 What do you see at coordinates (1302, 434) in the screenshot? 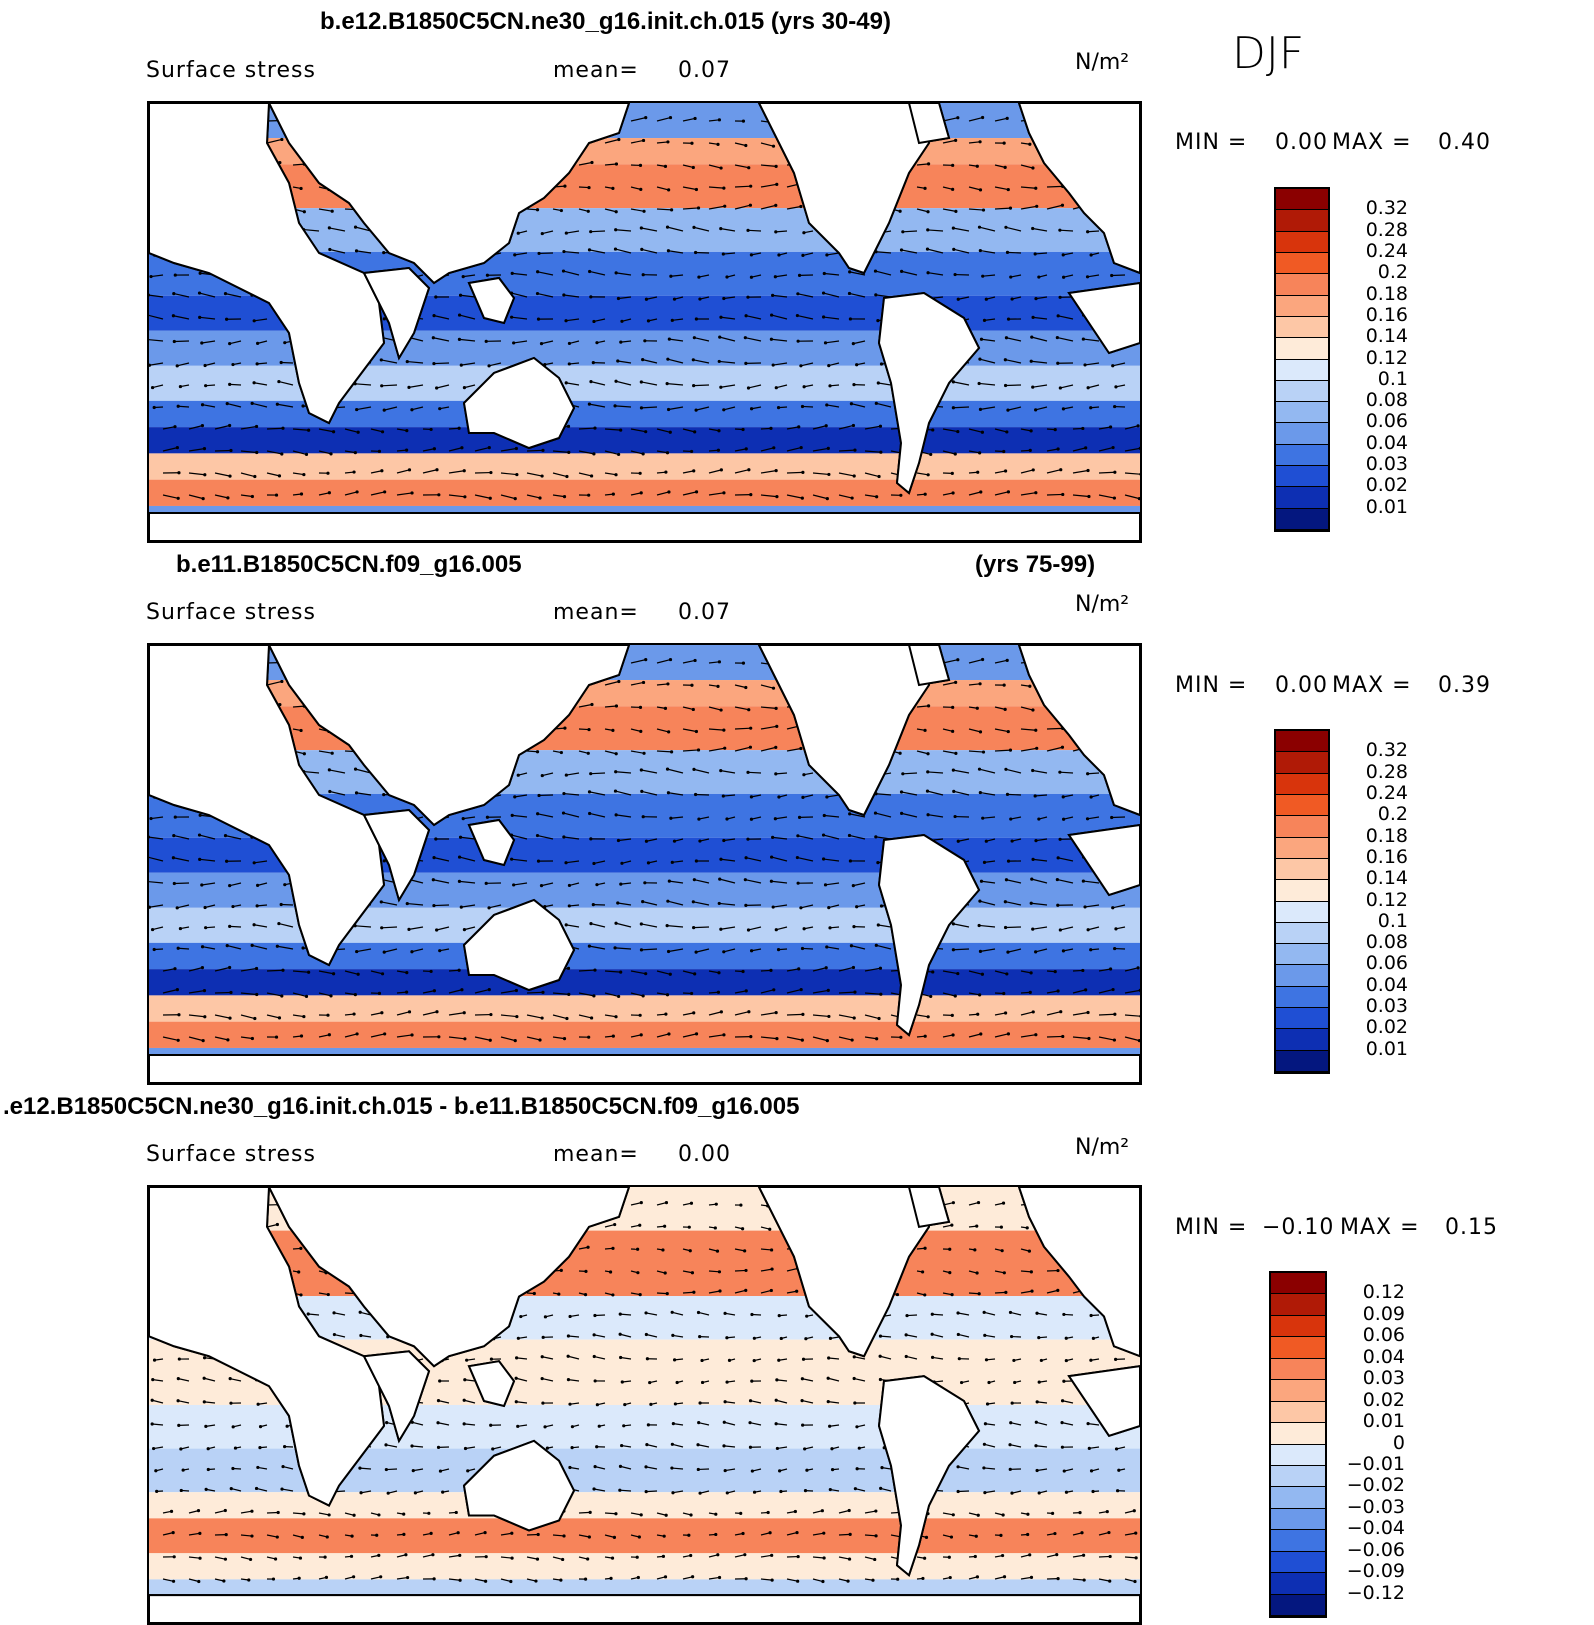
I see `panel1-colorbar-swatch` at bounding box center [1302, 434].